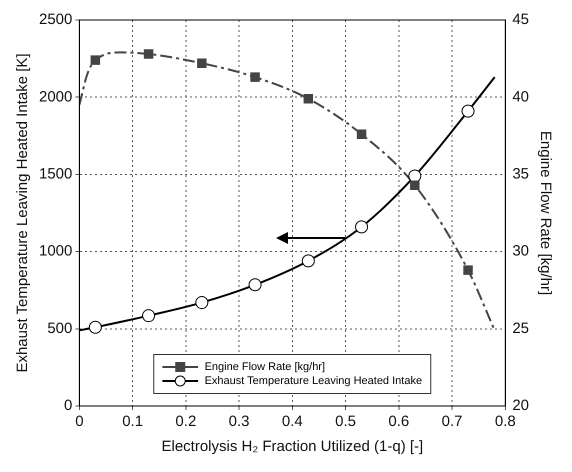 The image size is (572, 472). Describe the element at coordinates (292, 421) in the screenshot. I see `x-tick-label: 0.4` at that location.